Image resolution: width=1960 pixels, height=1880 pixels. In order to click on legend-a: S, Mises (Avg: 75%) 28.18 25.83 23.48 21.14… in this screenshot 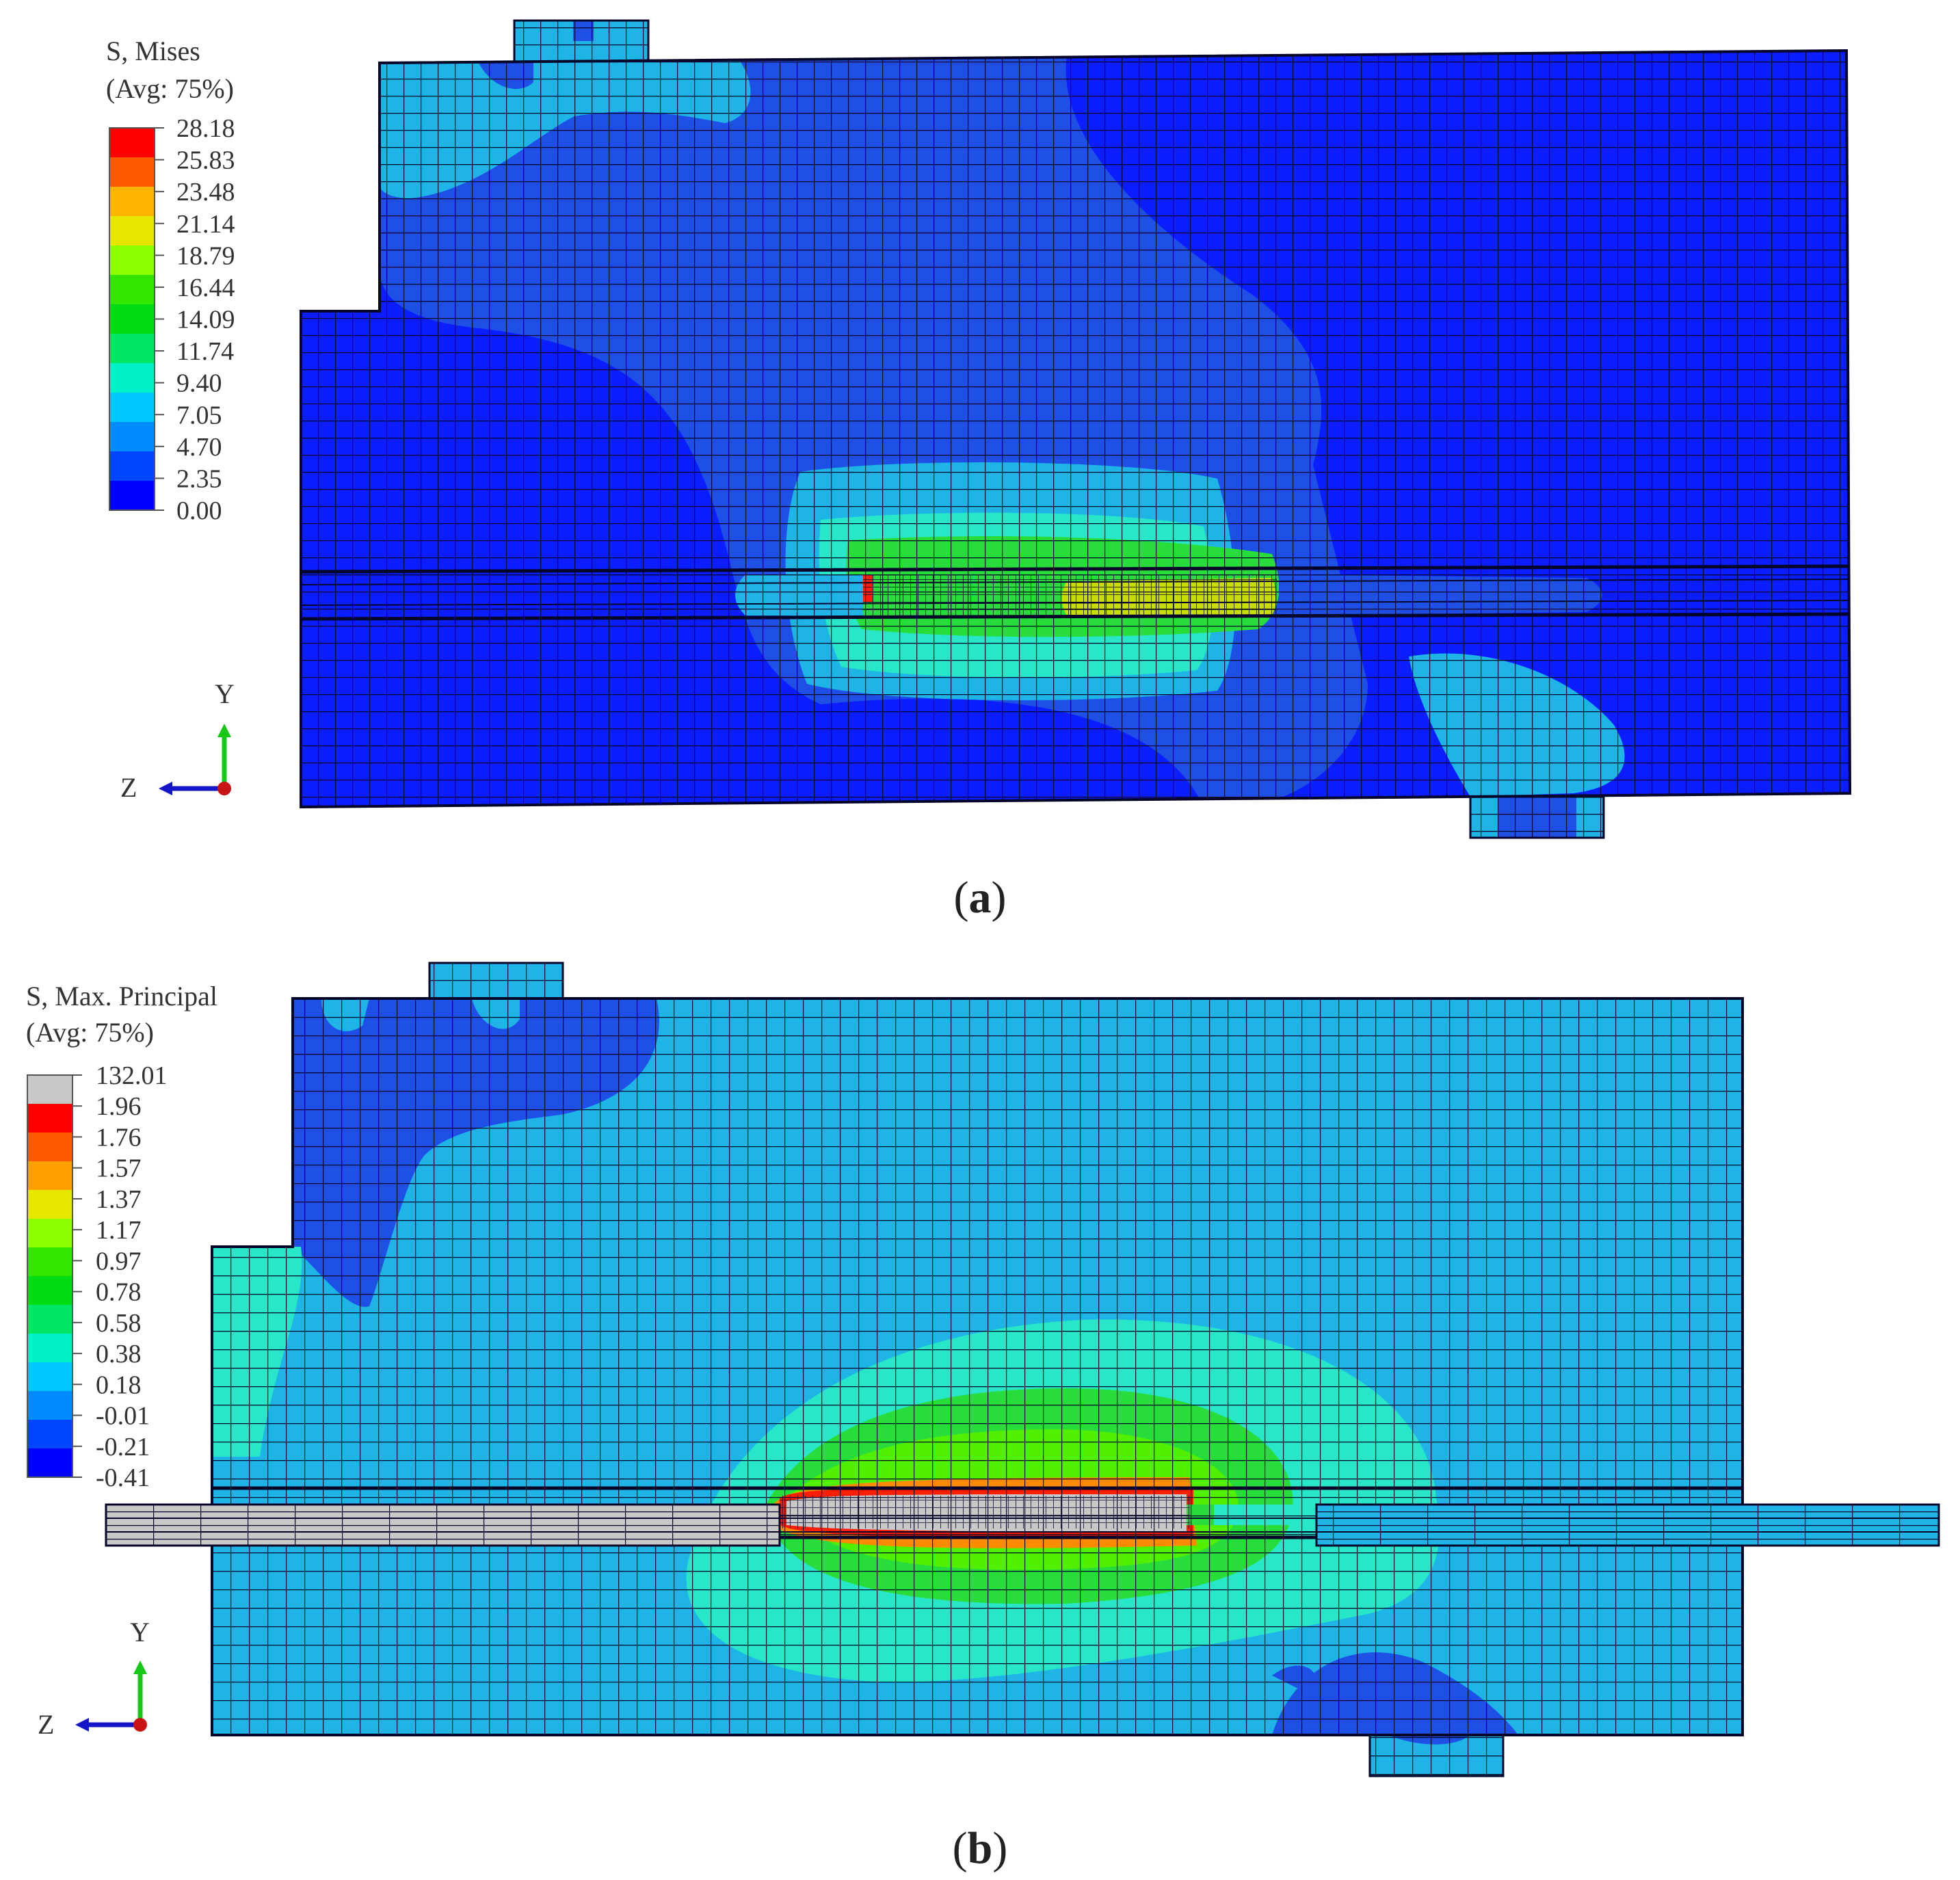, I will do `click(170, 280)`.